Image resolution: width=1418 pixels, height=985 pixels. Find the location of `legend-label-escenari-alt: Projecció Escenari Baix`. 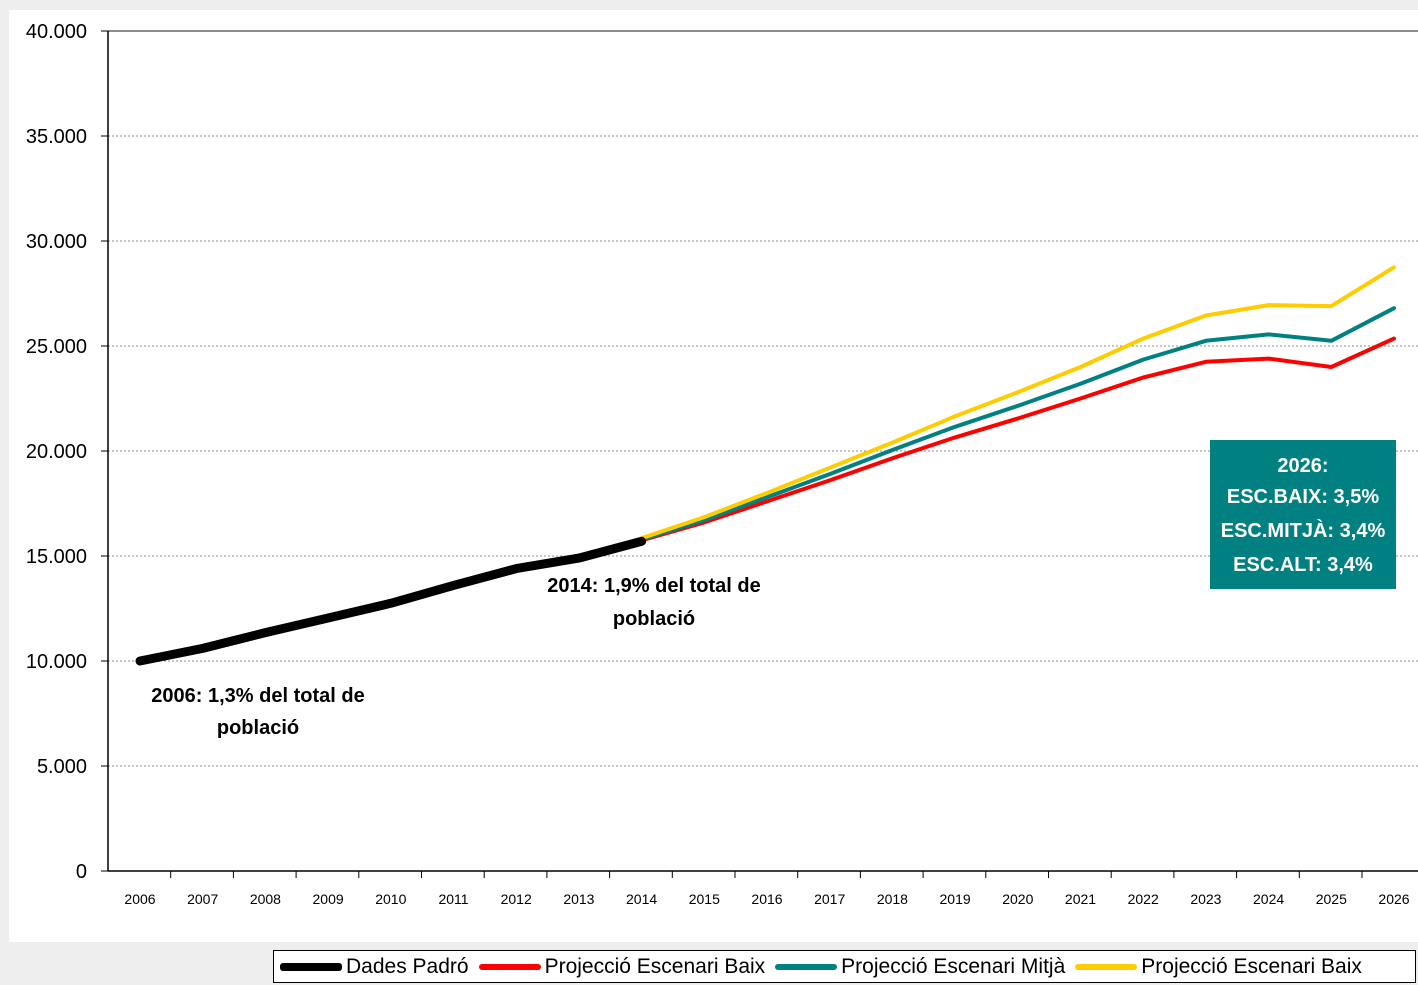

legend-label-escenari-alt: Projecció Escenari Baix is located at coordinates (1251, 966).